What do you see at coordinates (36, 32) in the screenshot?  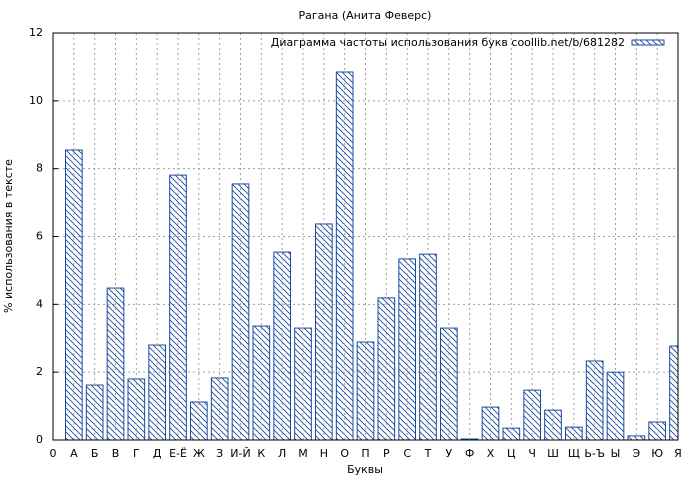 I see `y-tick-label: 12` at bounding box center [36, 32].